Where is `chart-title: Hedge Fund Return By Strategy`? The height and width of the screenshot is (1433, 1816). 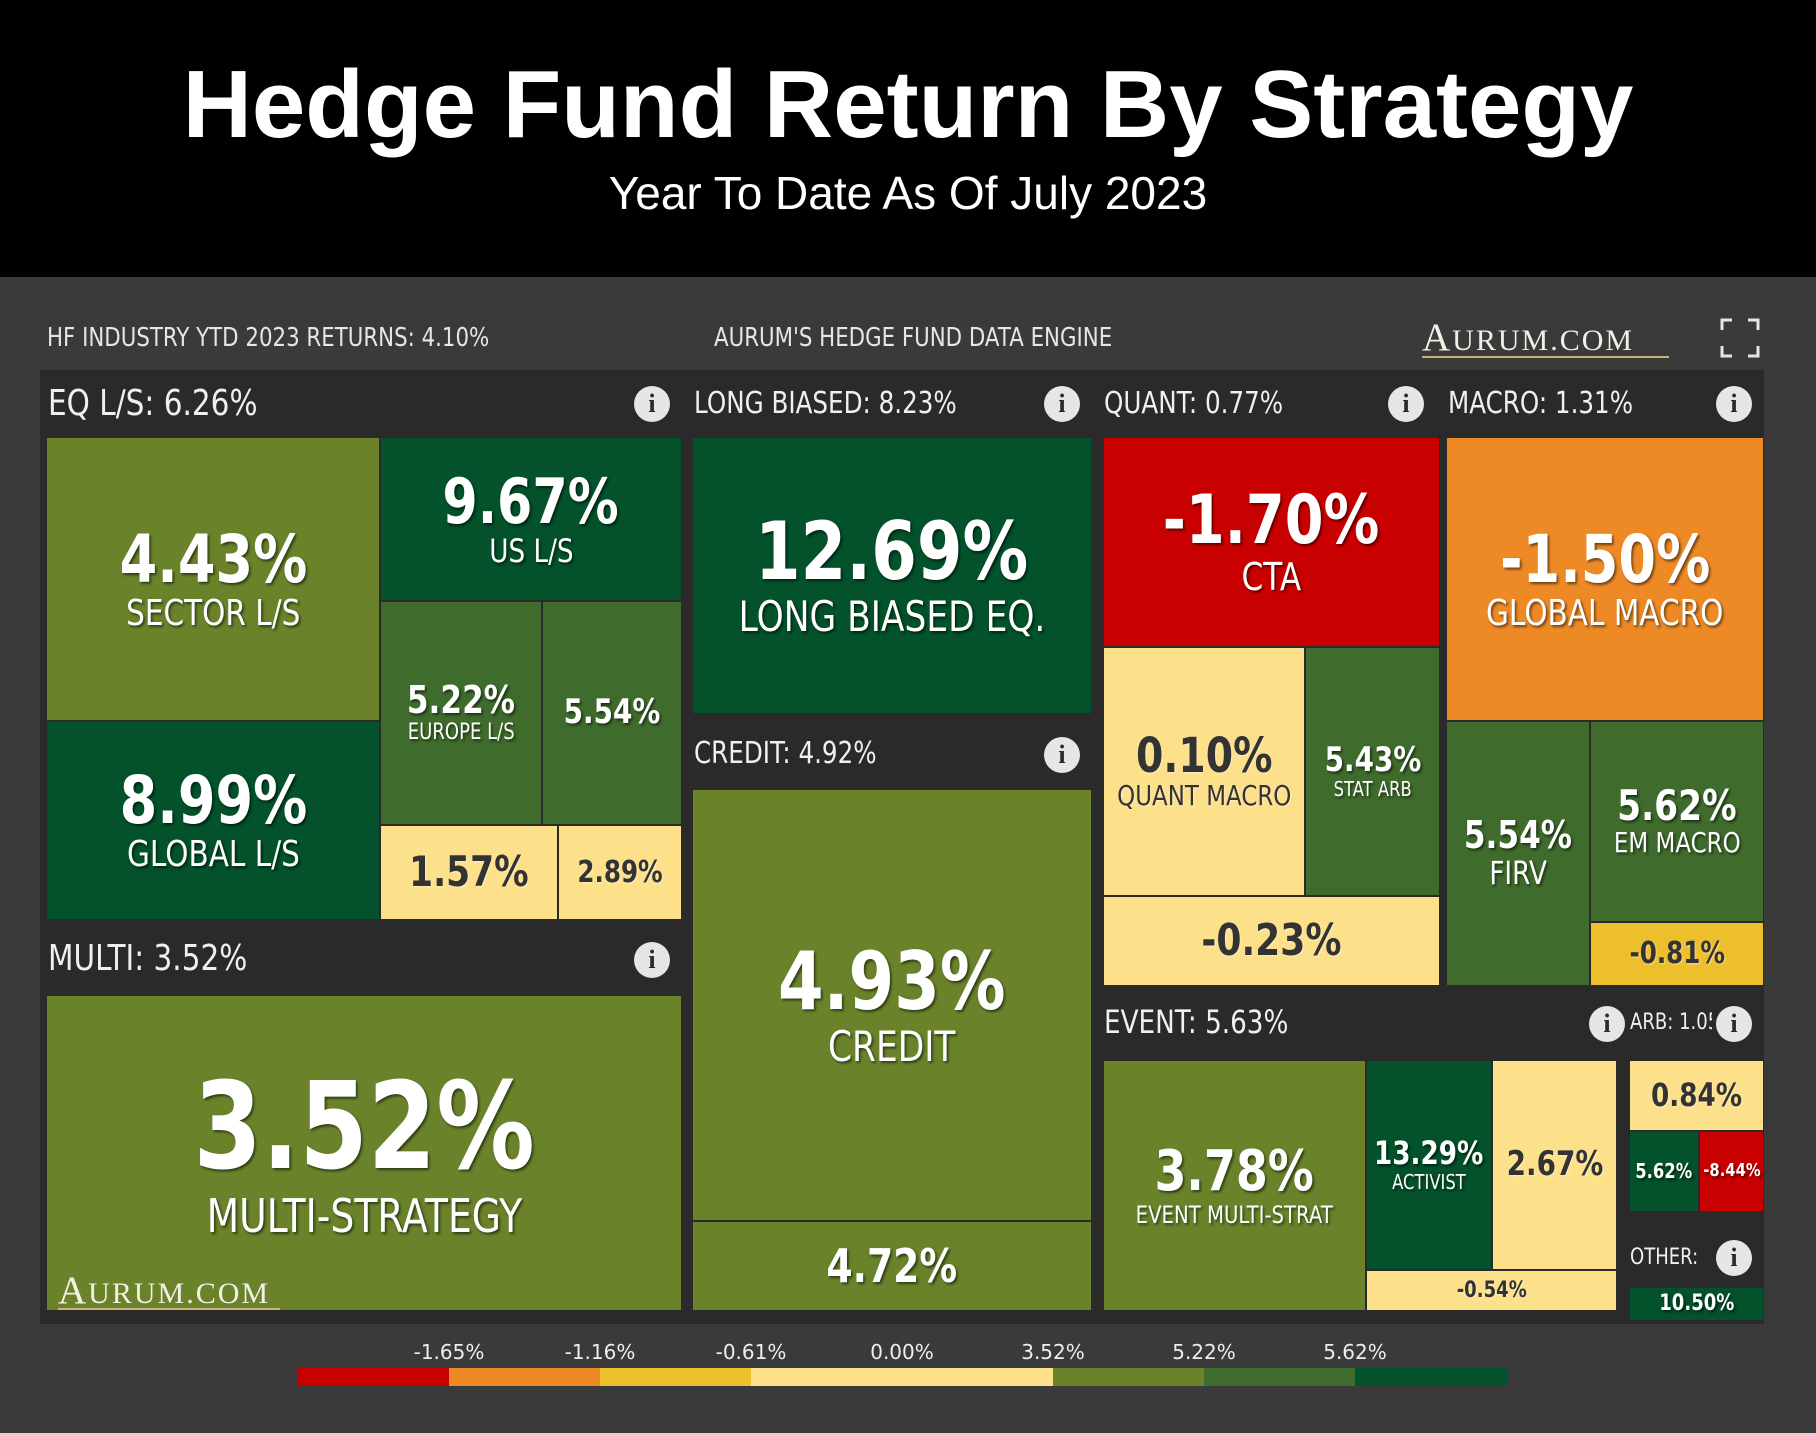 chart-title: Hedge Fund Return By Strategy is located at coordinates (908, 104).